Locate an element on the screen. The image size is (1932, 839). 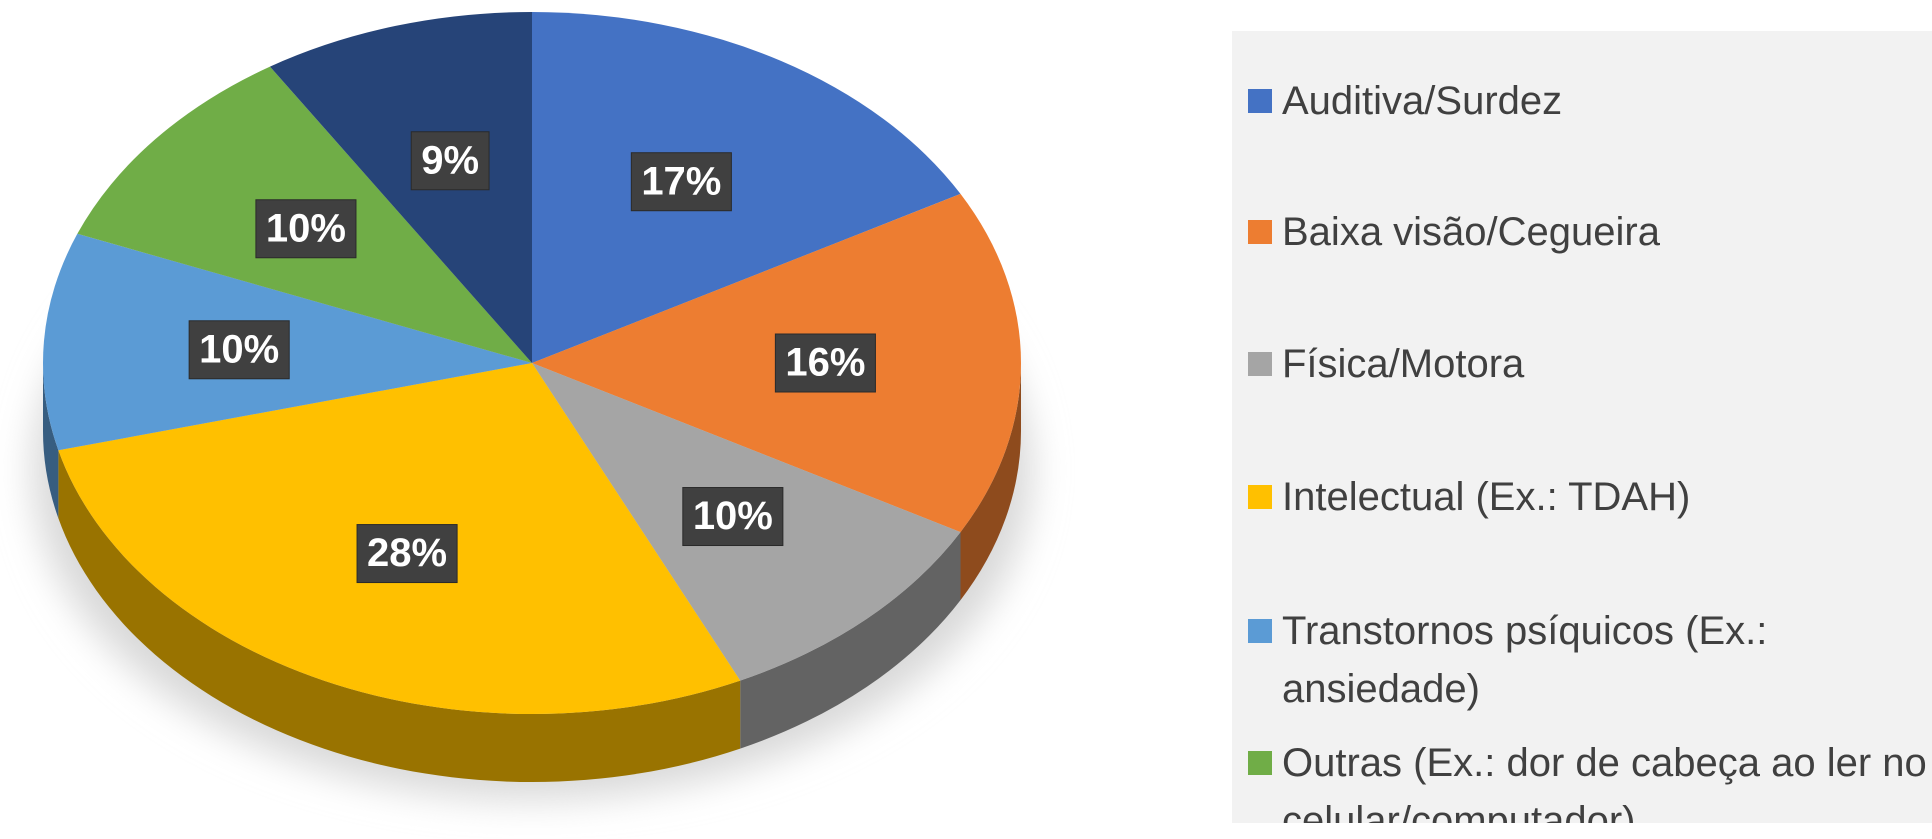
legend-entry: Física/Motora is located at coordinates (1588, 364).